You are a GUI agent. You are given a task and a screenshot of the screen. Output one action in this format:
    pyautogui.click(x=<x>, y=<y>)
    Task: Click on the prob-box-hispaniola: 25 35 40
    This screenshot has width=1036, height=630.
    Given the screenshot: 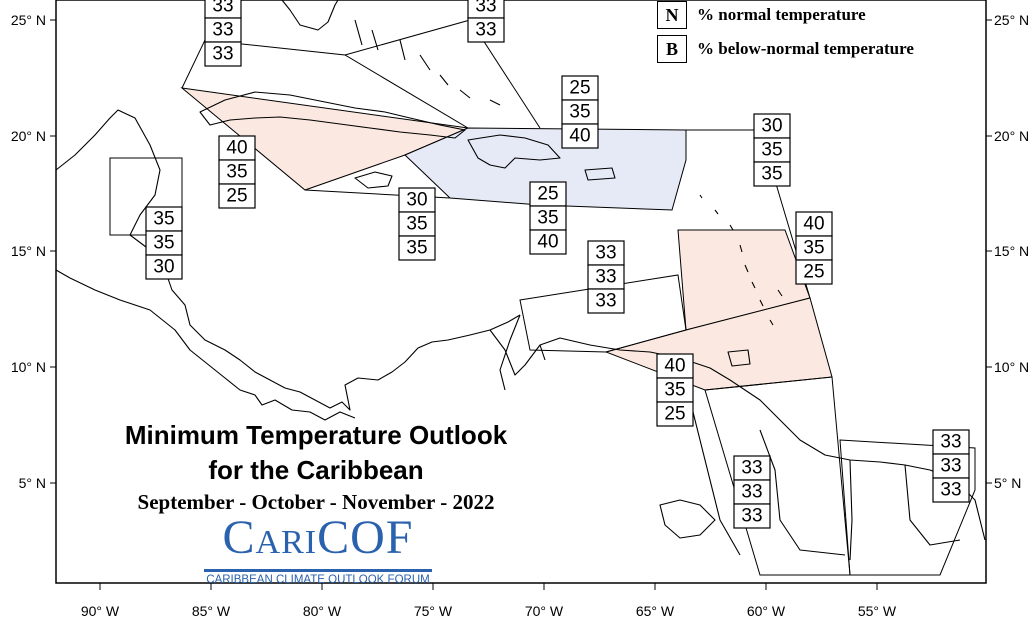 What is the action you would take?
    pyautogui.click(x=548, y=218)
    